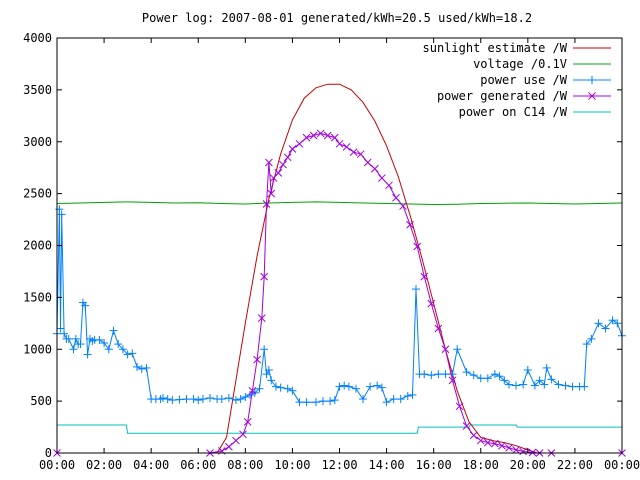 The image size is (640, 480). Describe the element at coordinates (575, 465) in the screenshot. I see `x-tick-label: 22:00` at that location.